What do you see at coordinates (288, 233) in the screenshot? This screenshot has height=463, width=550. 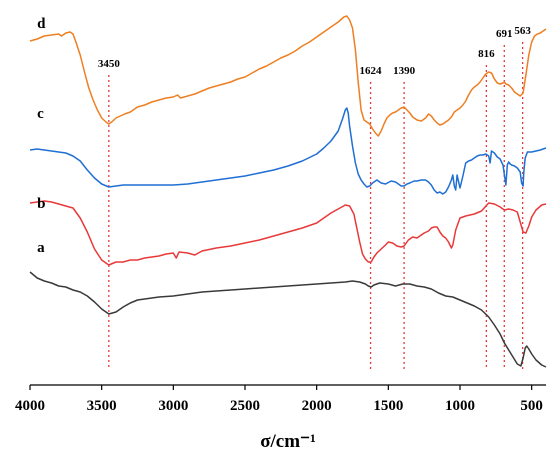 I see `series-b-line` at bounding box center [288, 233].